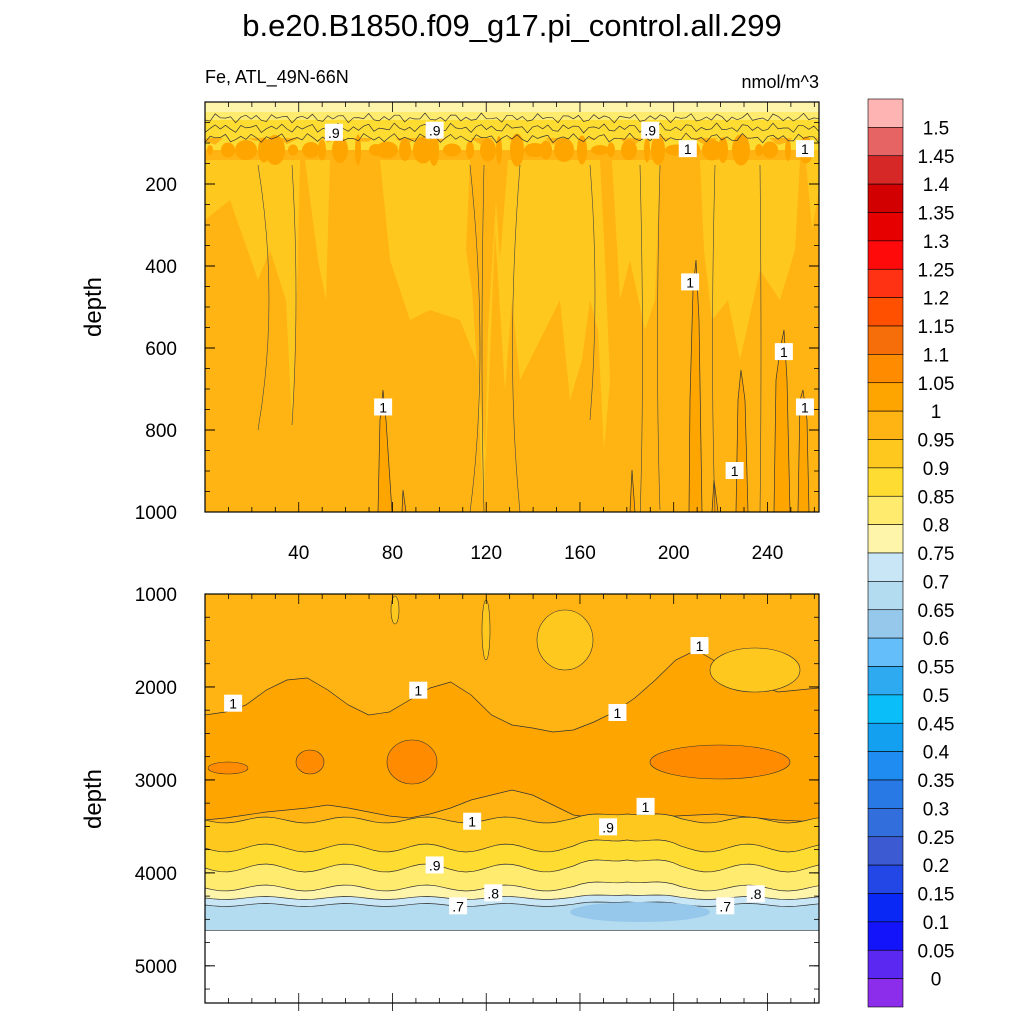 This screenshot has height=1024, width=1024. I want to click on colorbar-label: 0.05, so click(936, 951).